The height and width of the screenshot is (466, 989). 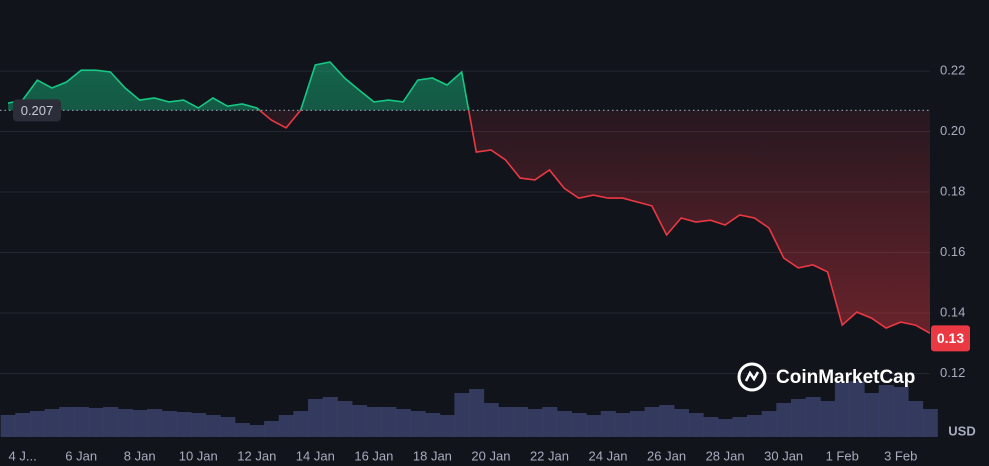 What do you see at coordinates (315, 455) in the screenshot?
I see `x-tick-label: 14 Jan` at bounding box center [315, 455].